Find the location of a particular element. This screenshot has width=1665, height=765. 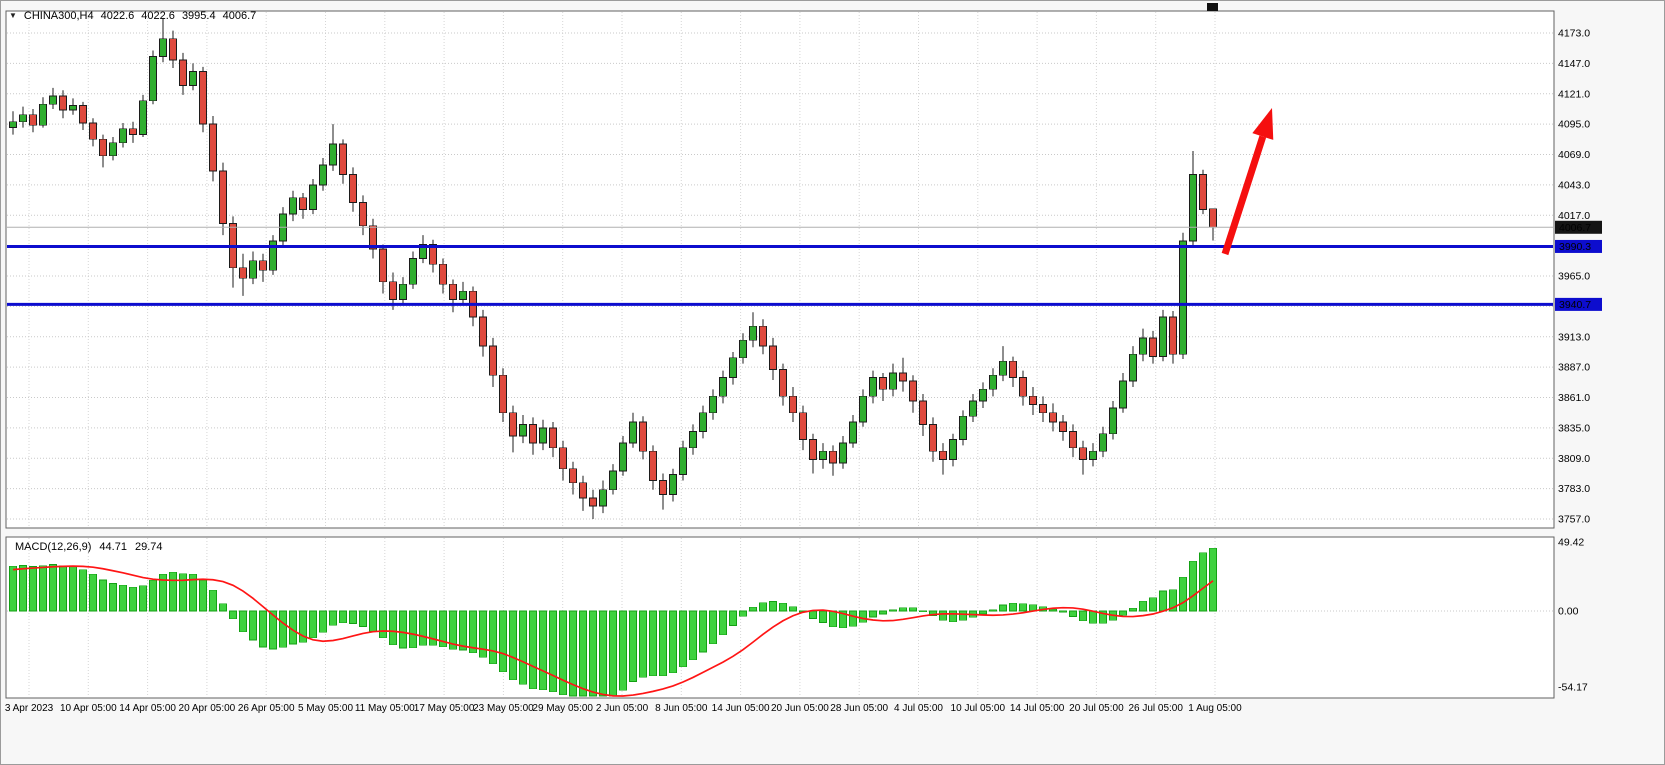

date-tick-label: 3 Apr 2023 is located at coordinates (29, 708).